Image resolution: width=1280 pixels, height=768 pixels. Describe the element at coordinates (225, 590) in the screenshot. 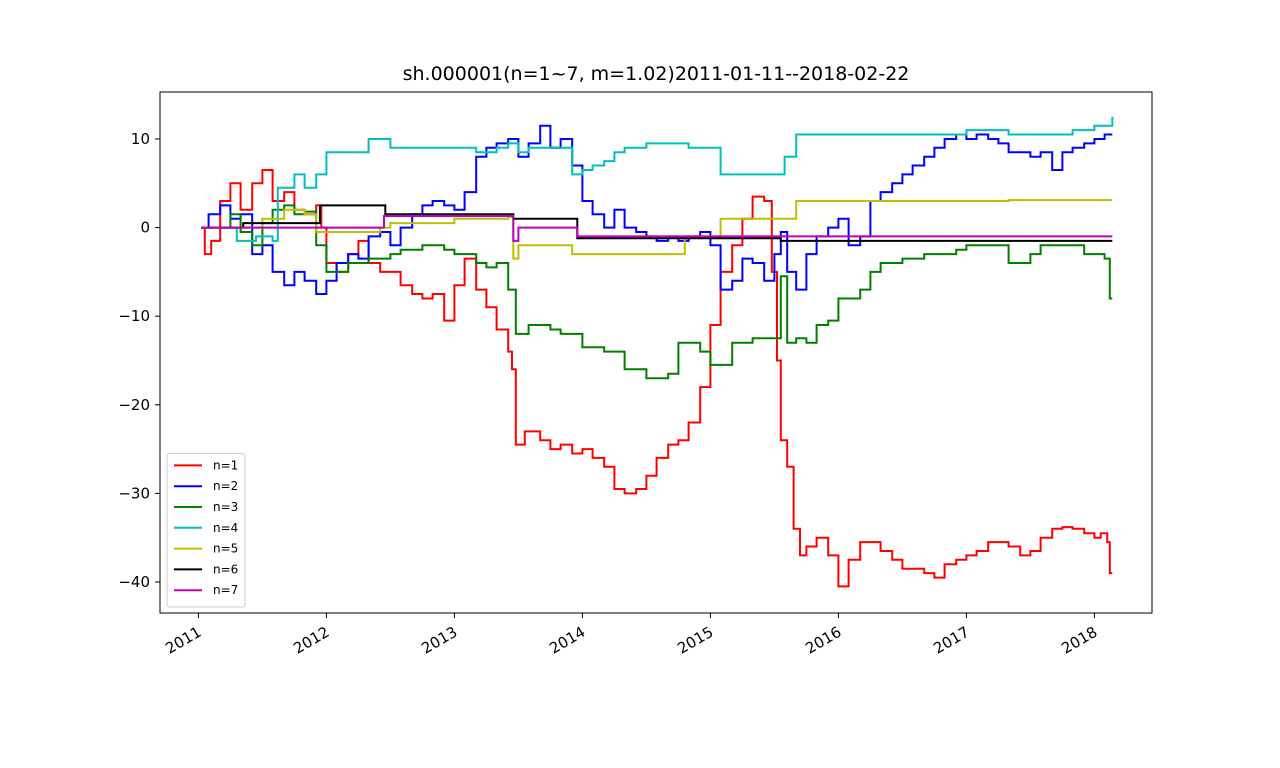

I see `legend-label-7: n=7` at that location.